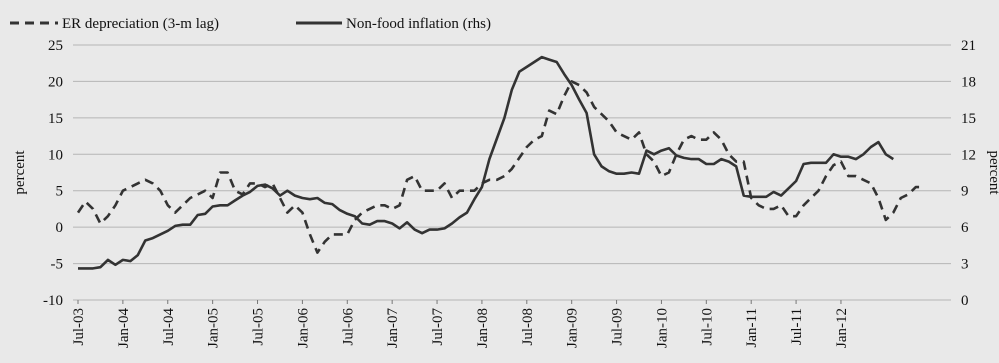  Describe the element at coordinates (968, 119) in the screenshot. I see `y-right-tick-label: 15` at that location.